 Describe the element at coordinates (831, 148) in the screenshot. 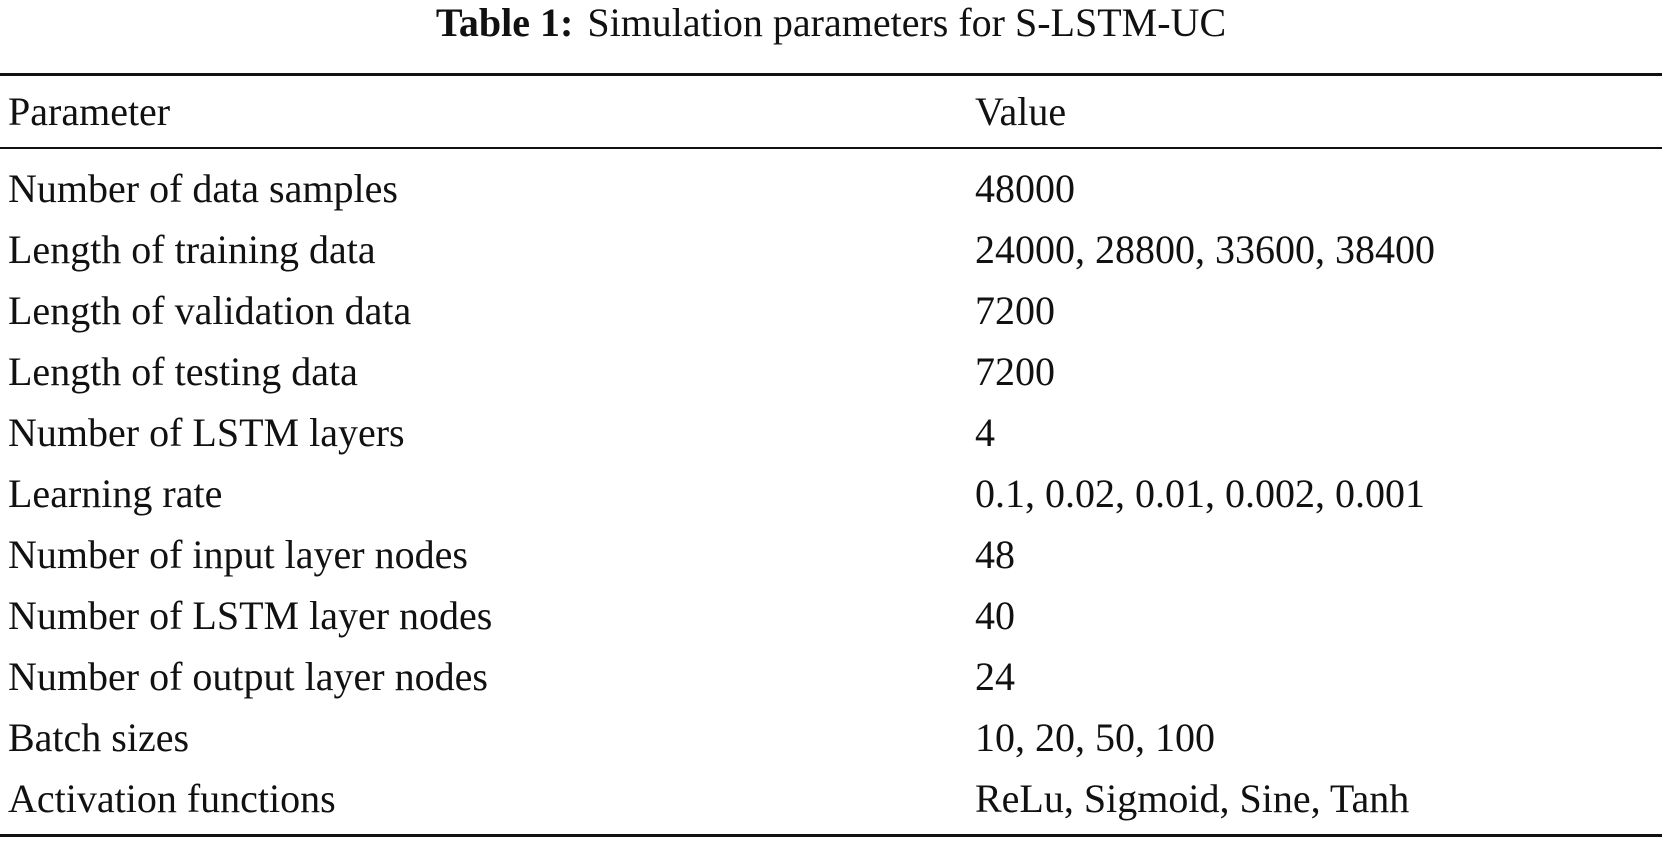

I see `header-rule` at that location.